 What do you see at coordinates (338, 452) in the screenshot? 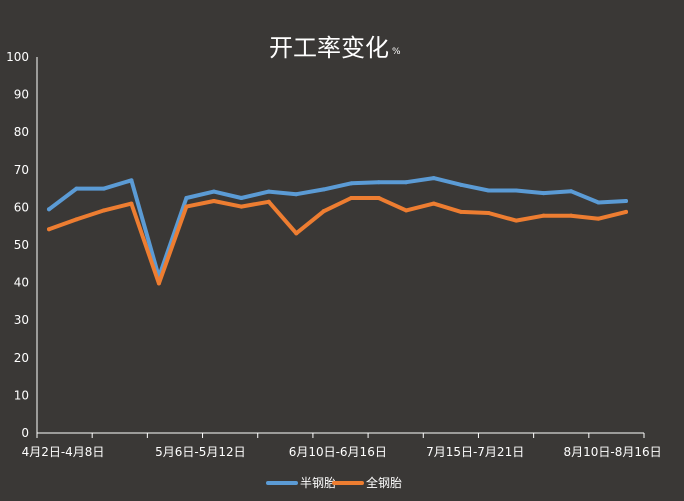
I see `x-tick-label: 6月10日-6月16日` at bounding box center [338, 452].